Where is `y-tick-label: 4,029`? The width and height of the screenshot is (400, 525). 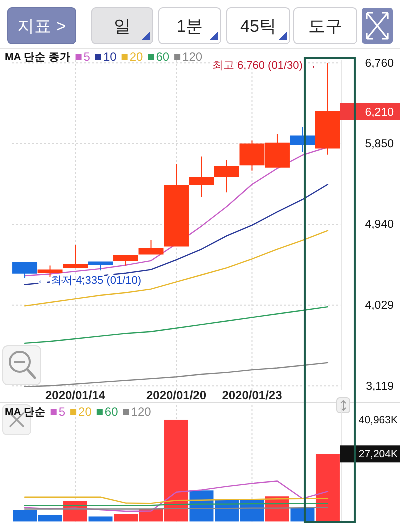
y-tick-label: 4,029 is located at coordinates (379, 306).